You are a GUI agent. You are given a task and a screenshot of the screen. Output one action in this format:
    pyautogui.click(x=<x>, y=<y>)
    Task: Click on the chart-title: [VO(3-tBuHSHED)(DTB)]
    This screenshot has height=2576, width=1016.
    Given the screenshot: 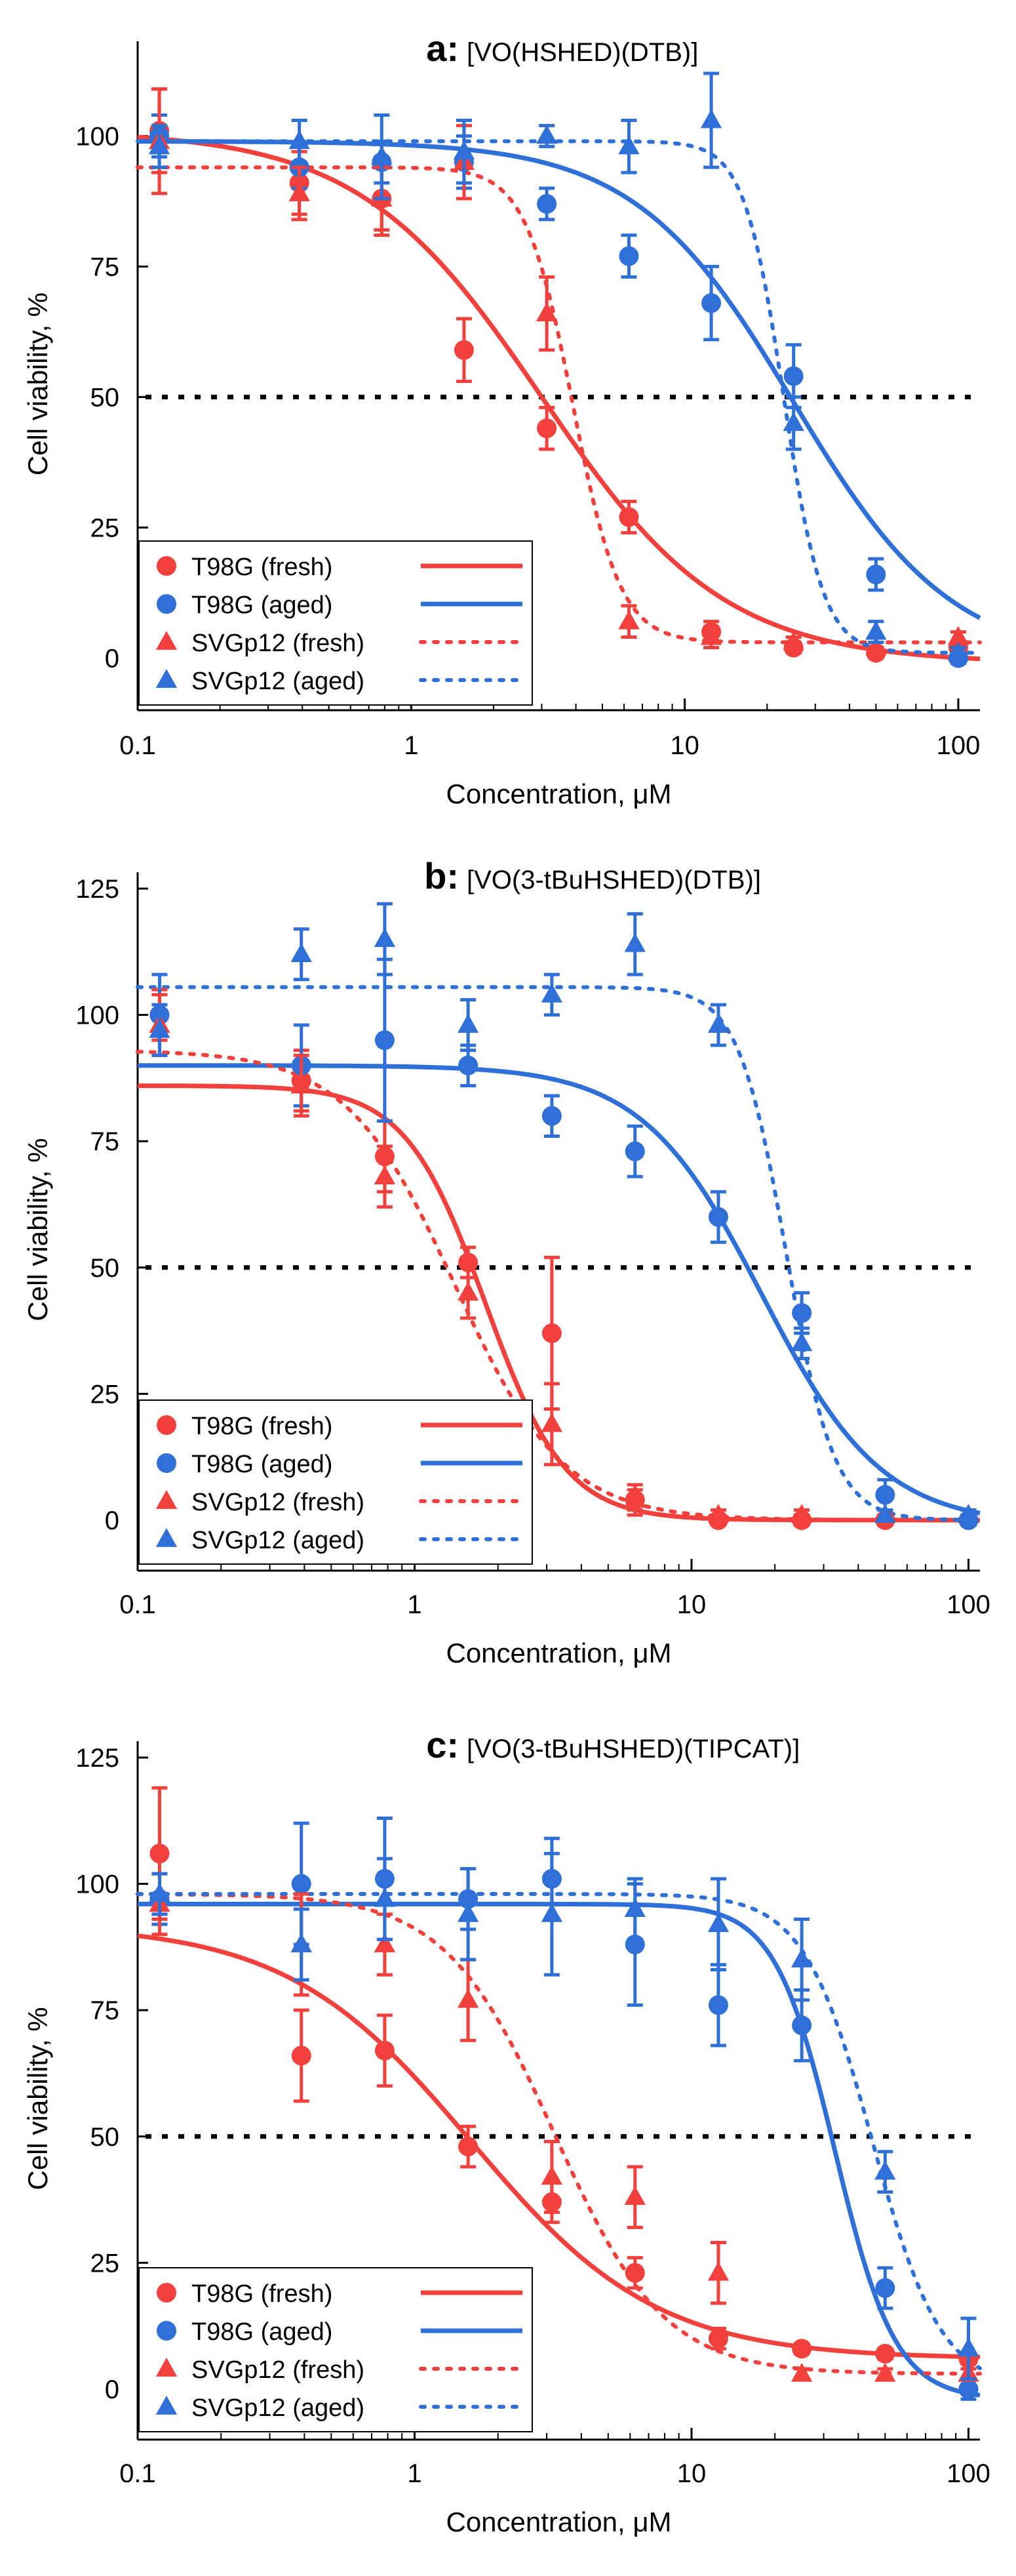 What is the action you would take?
    pyautogui.click(x=614, y=881)
    